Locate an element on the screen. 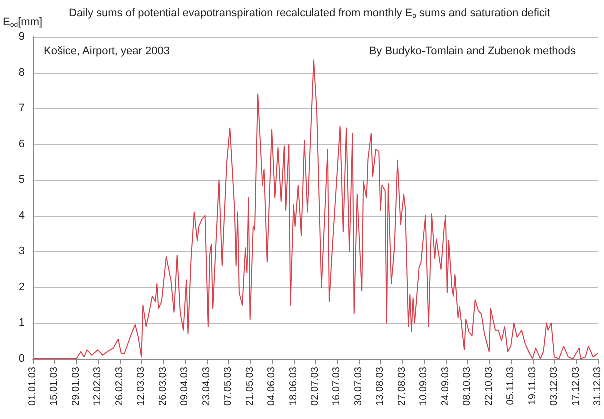 This screenshot has width=604, height=419. x-tick-label: 03.12.03 is located at coordinates (554, 386).